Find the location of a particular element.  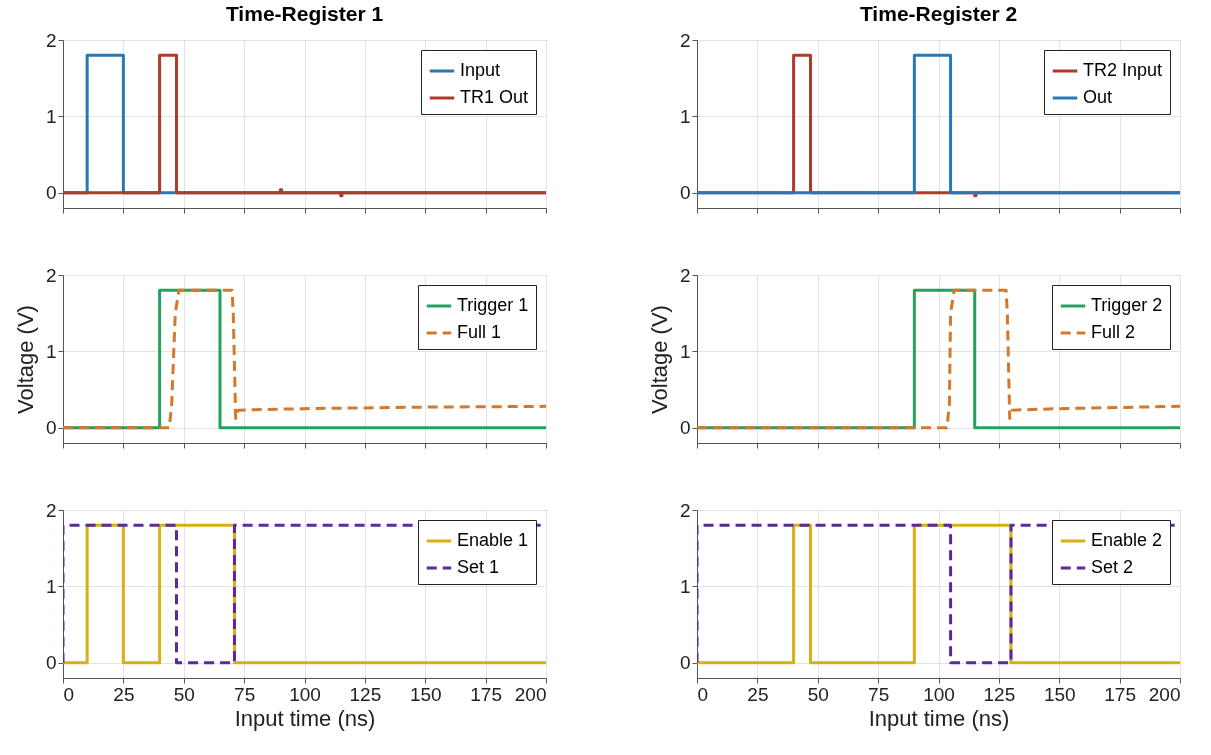

legend-label: Trigger 2 is located at coordinates (1127, 305).